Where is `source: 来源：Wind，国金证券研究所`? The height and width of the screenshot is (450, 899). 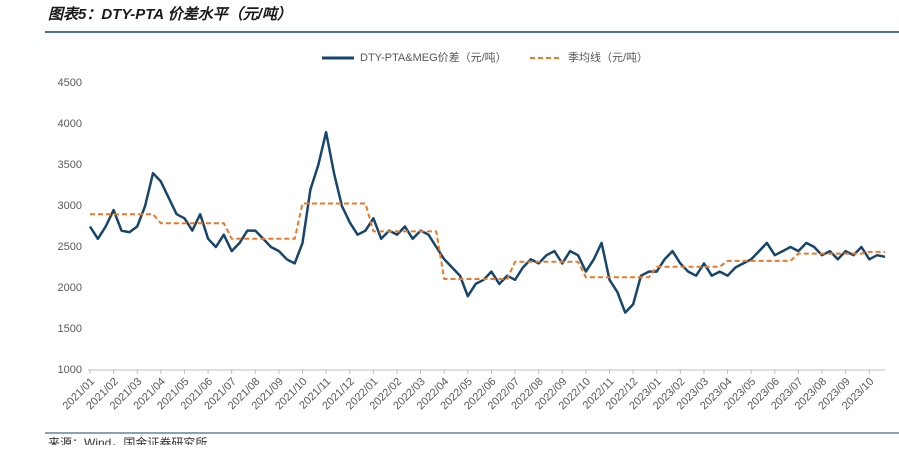 source: 来源：Wind，国金证券研究所 is located at coordinates (127, 440).